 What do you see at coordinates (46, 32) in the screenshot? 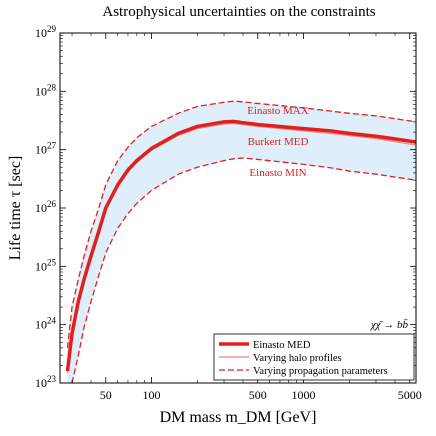
I see `y-tick-label-6: 1029` at bounding box center [46, 32].